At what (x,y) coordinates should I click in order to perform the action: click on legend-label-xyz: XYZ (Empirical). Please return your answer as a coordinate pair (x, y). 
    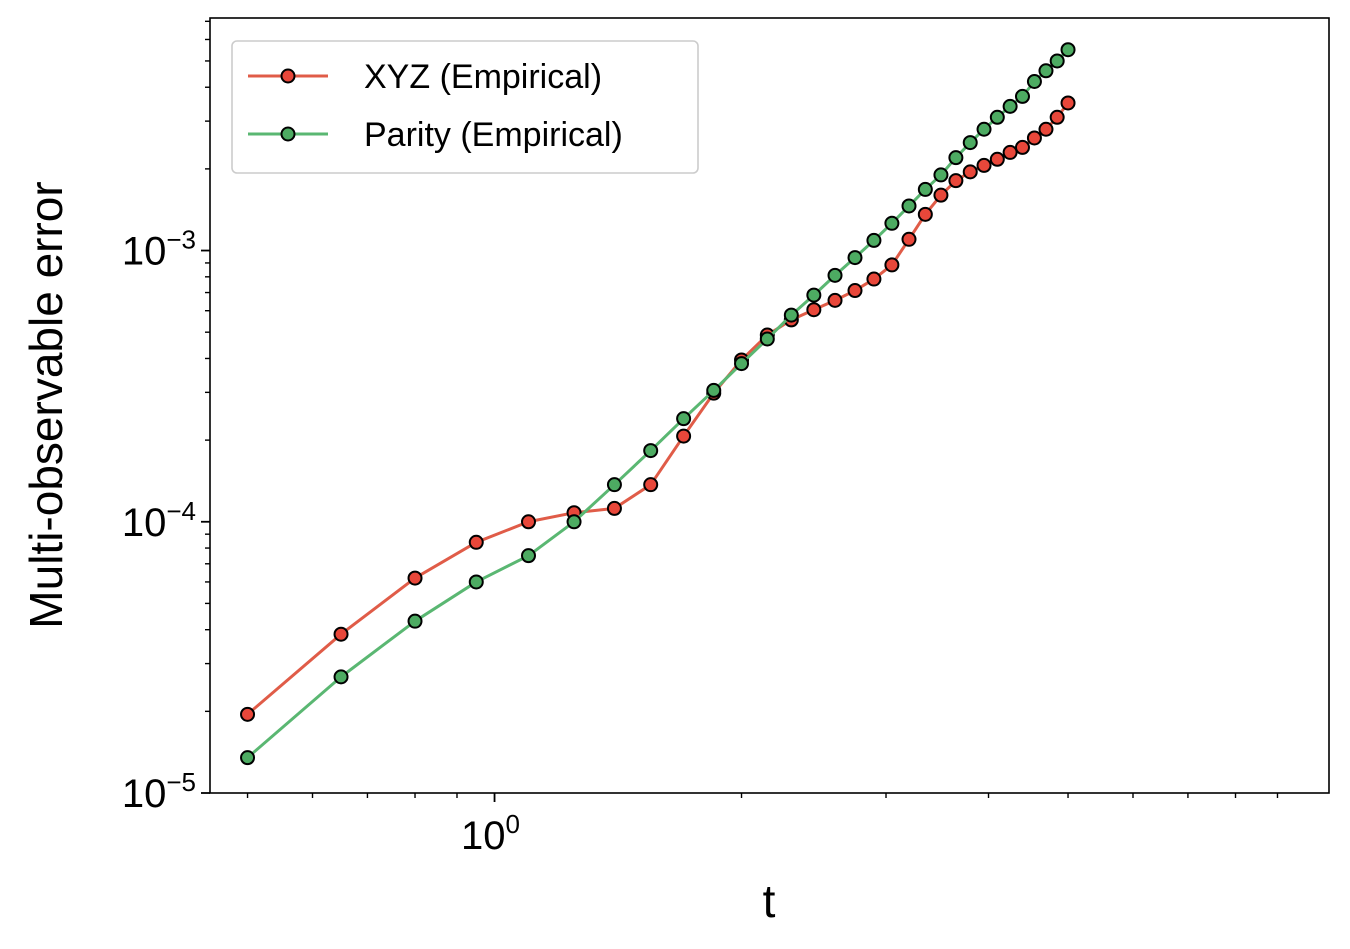
    Looking at the image, I should click on (483, 77).